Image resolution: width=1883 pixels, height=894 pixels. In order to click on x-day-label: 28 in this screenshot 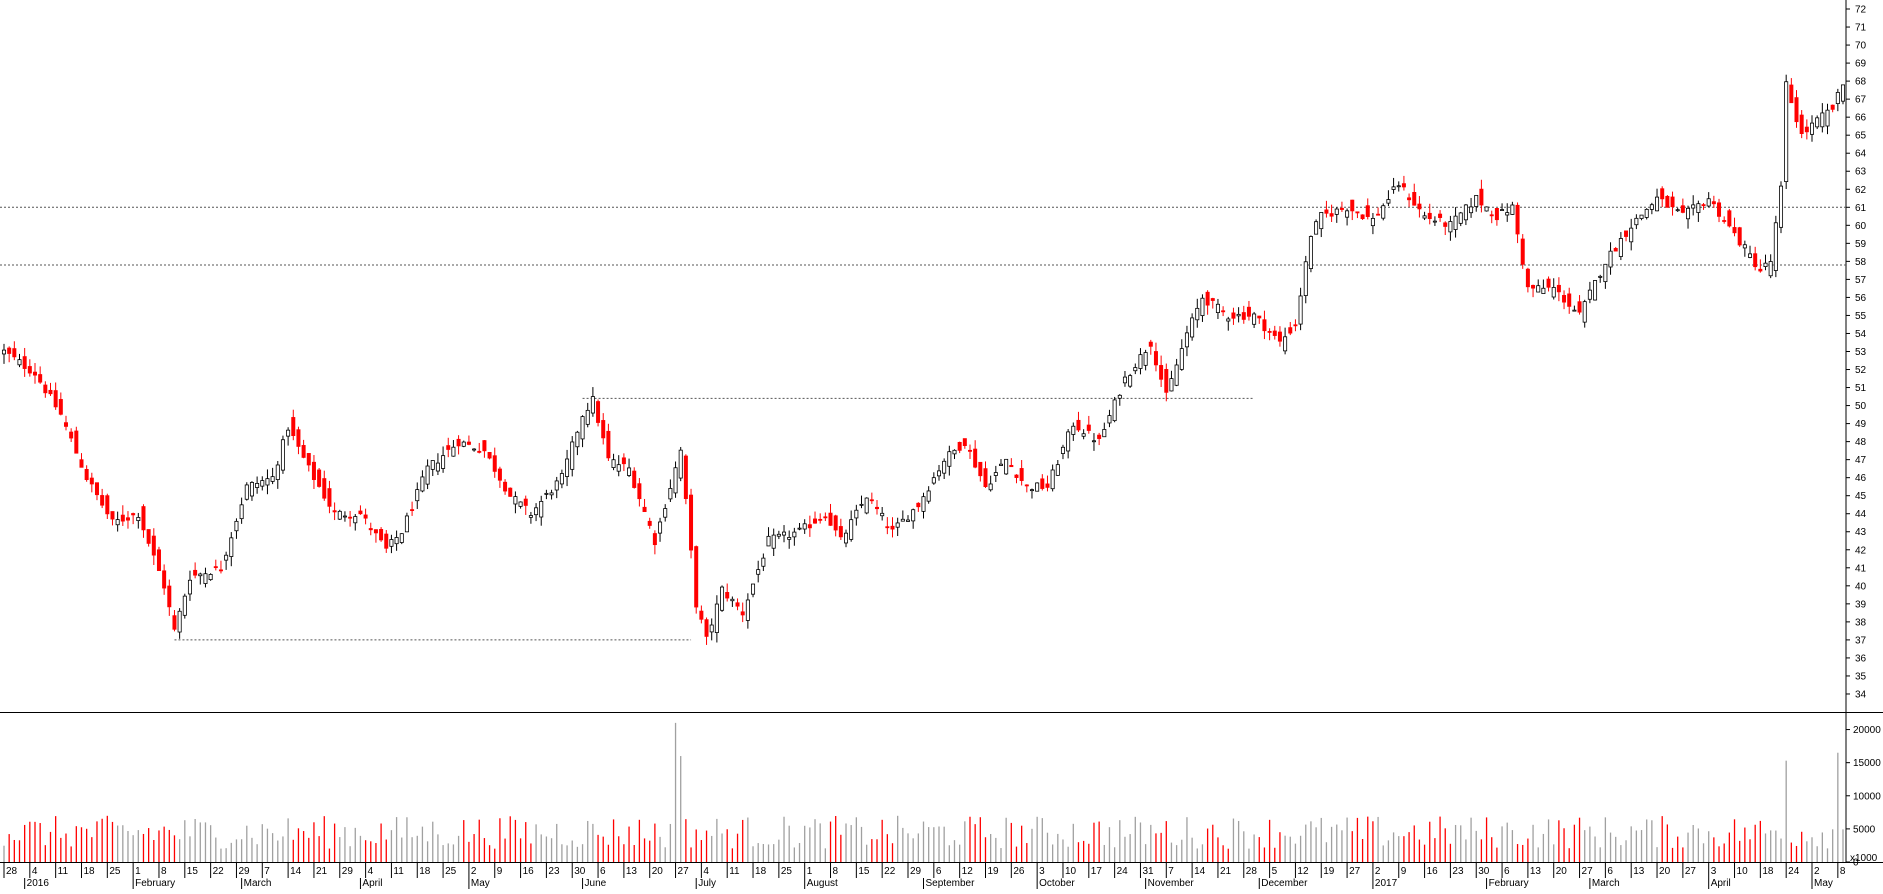, I will do `click(12, 871)`.